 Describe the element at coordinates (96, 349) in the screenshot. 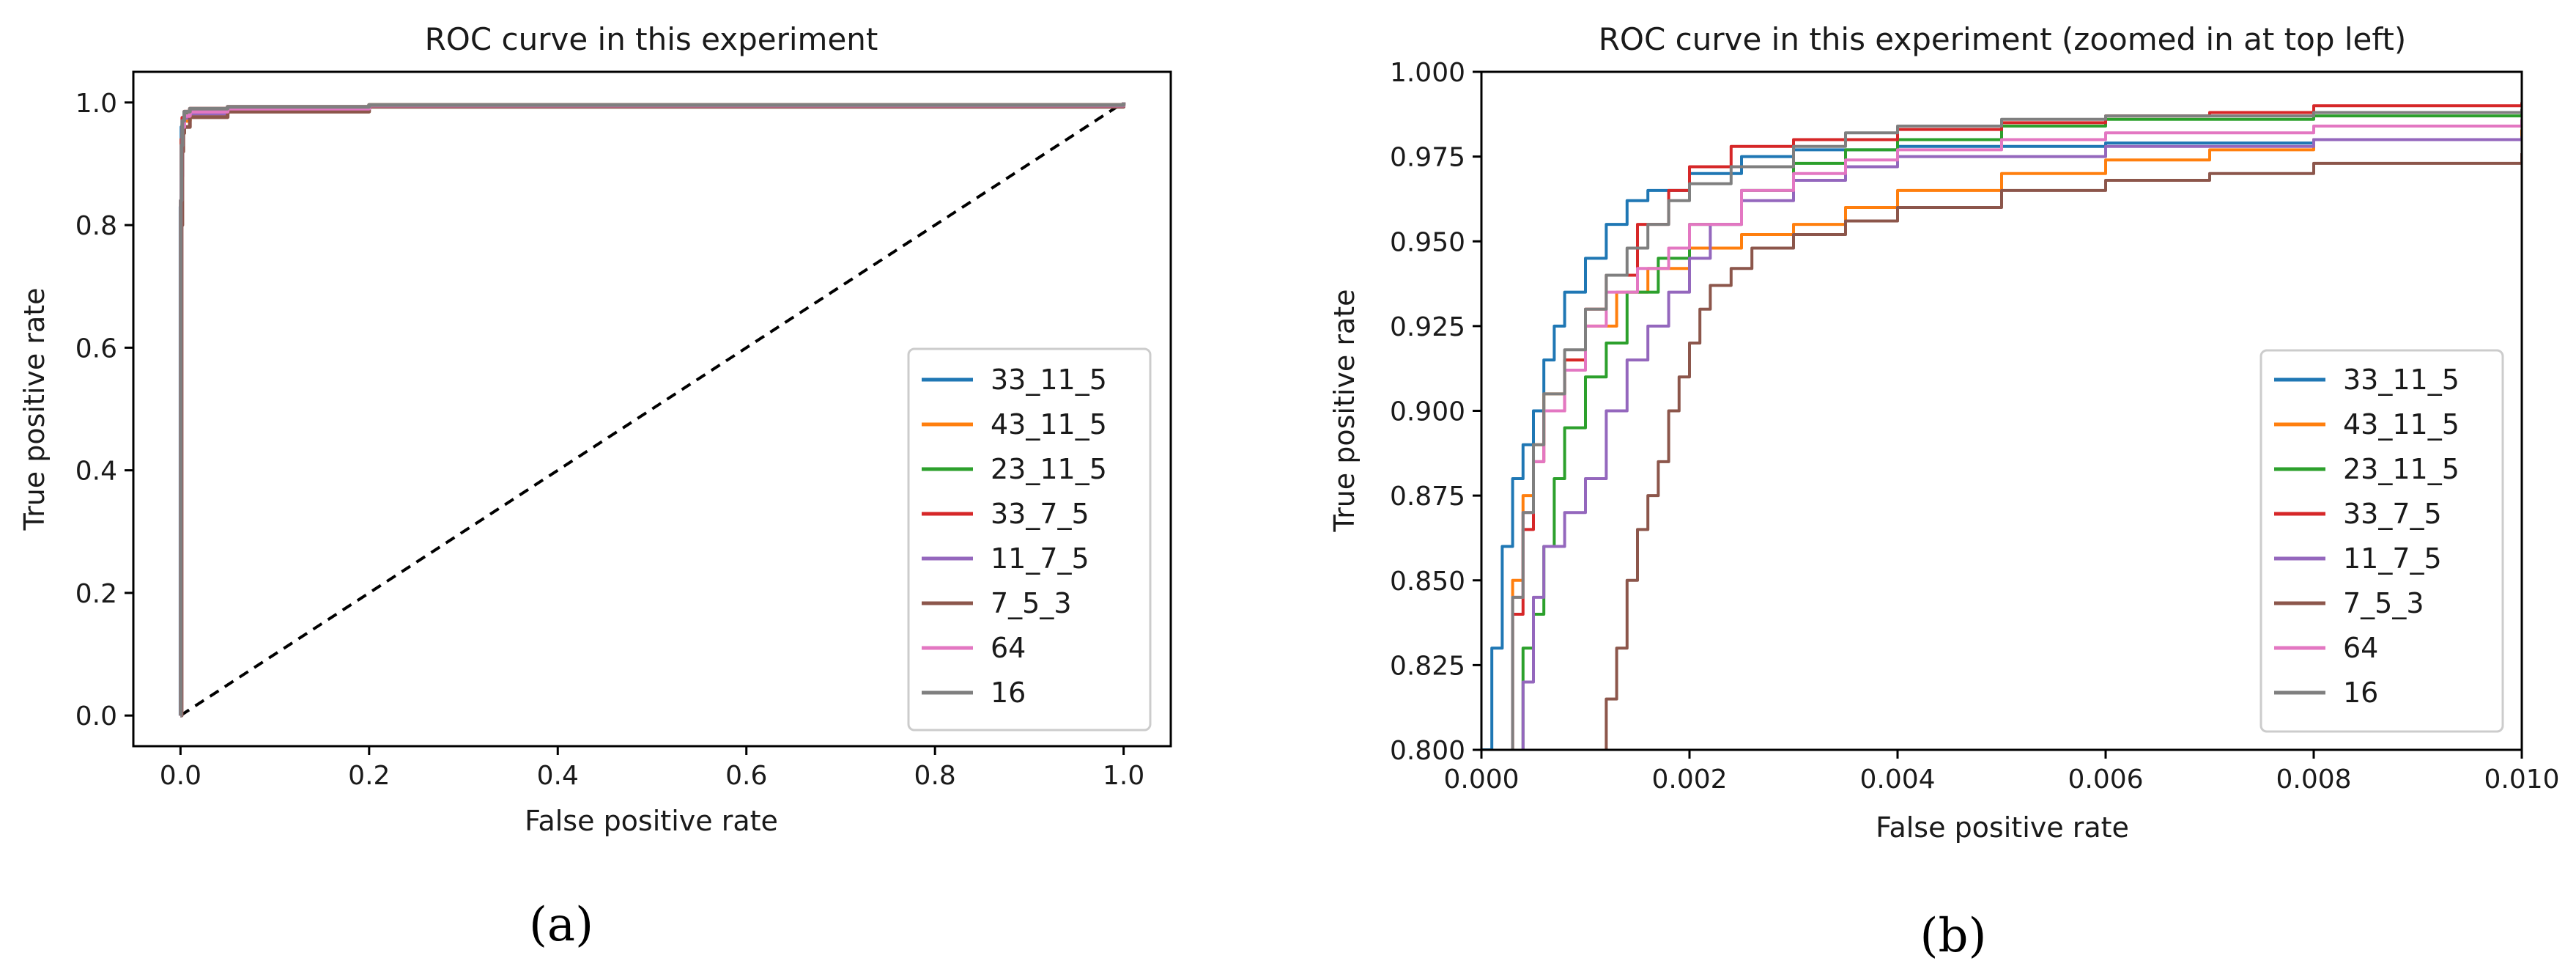

I see `panel-a-y-tick-label: 0.6` at that location.